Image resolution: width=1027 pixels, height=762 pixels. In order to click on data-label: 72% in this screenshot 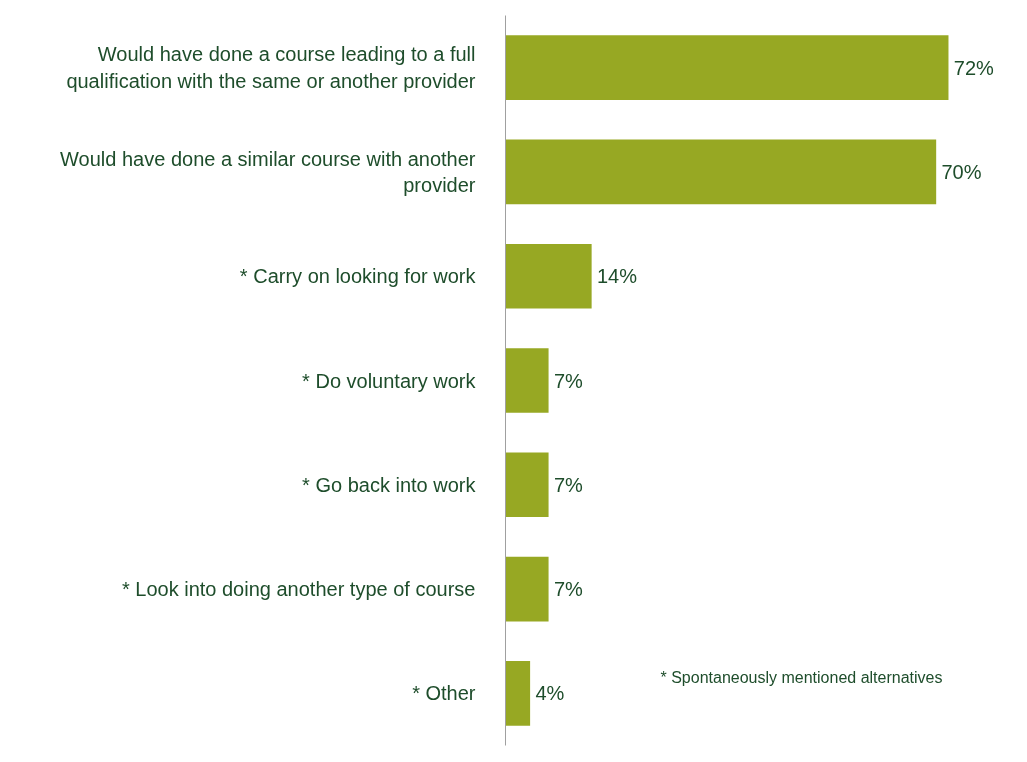, I will do `click(974, 67)`.